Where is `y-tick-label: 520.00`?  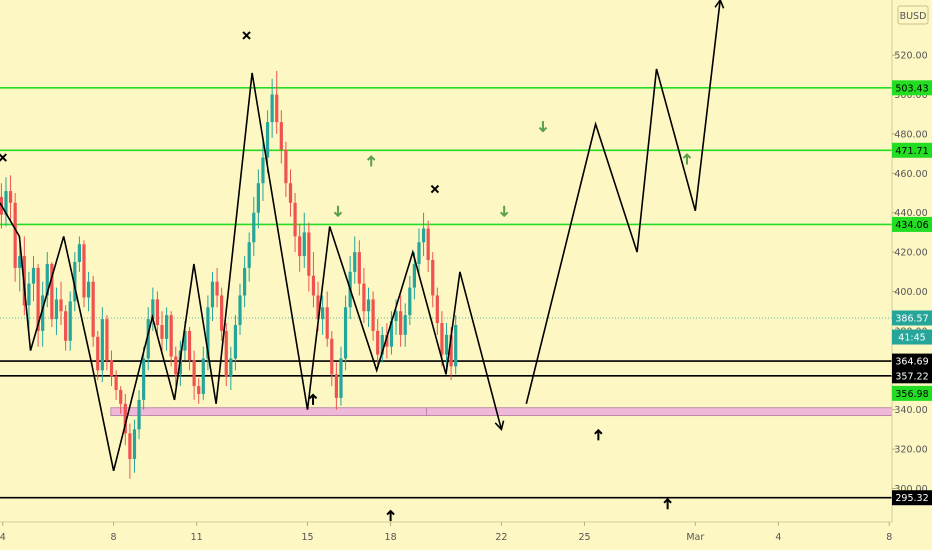
y-tick-label: 520.00 is located at coordinates (910, 56).